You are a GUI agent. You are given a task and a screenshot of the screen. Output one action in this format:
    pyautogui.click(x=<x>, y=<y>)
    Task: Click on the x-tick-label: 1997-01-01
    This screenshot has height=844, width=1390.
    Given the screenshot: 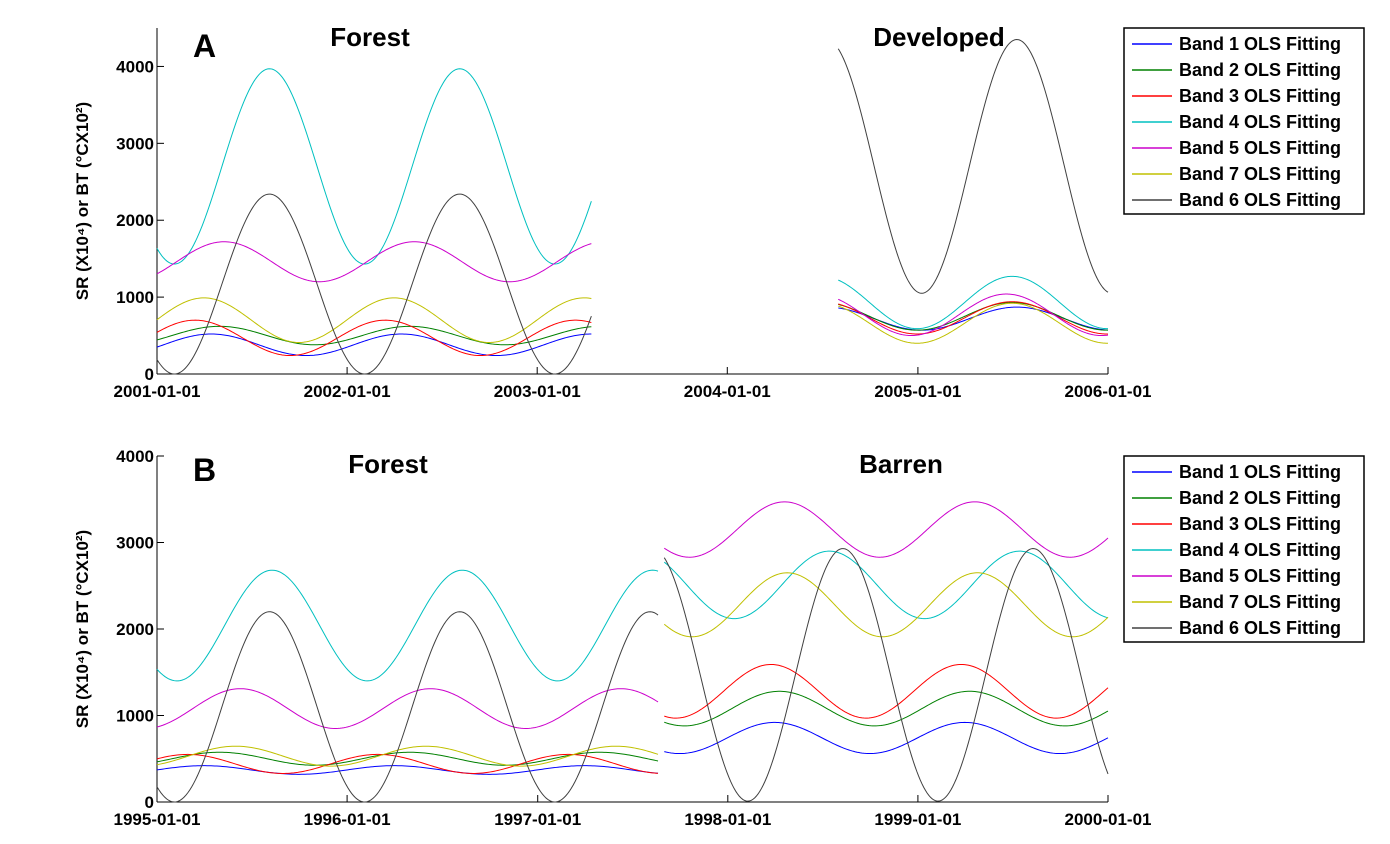 What is the action you would take?
    pyautogui.click(x=537, y=819)
    